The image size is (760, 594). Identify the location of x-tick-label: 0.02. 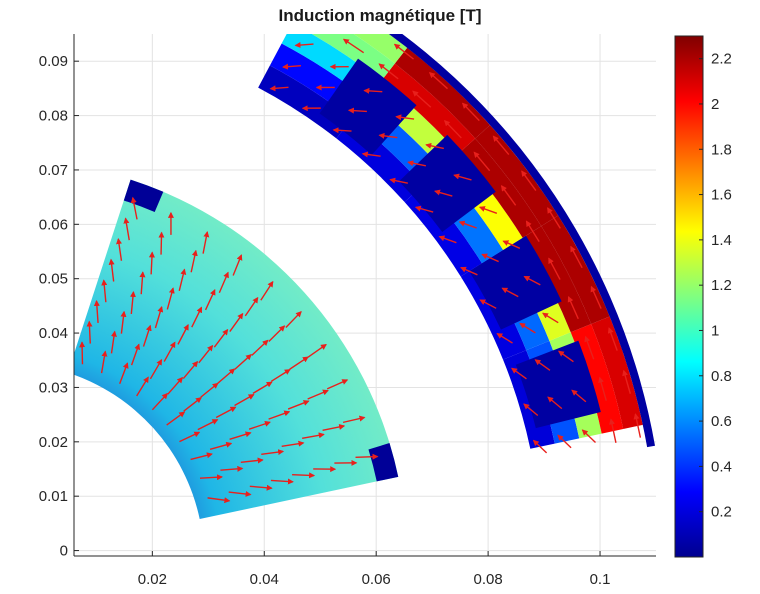
(152, 579).